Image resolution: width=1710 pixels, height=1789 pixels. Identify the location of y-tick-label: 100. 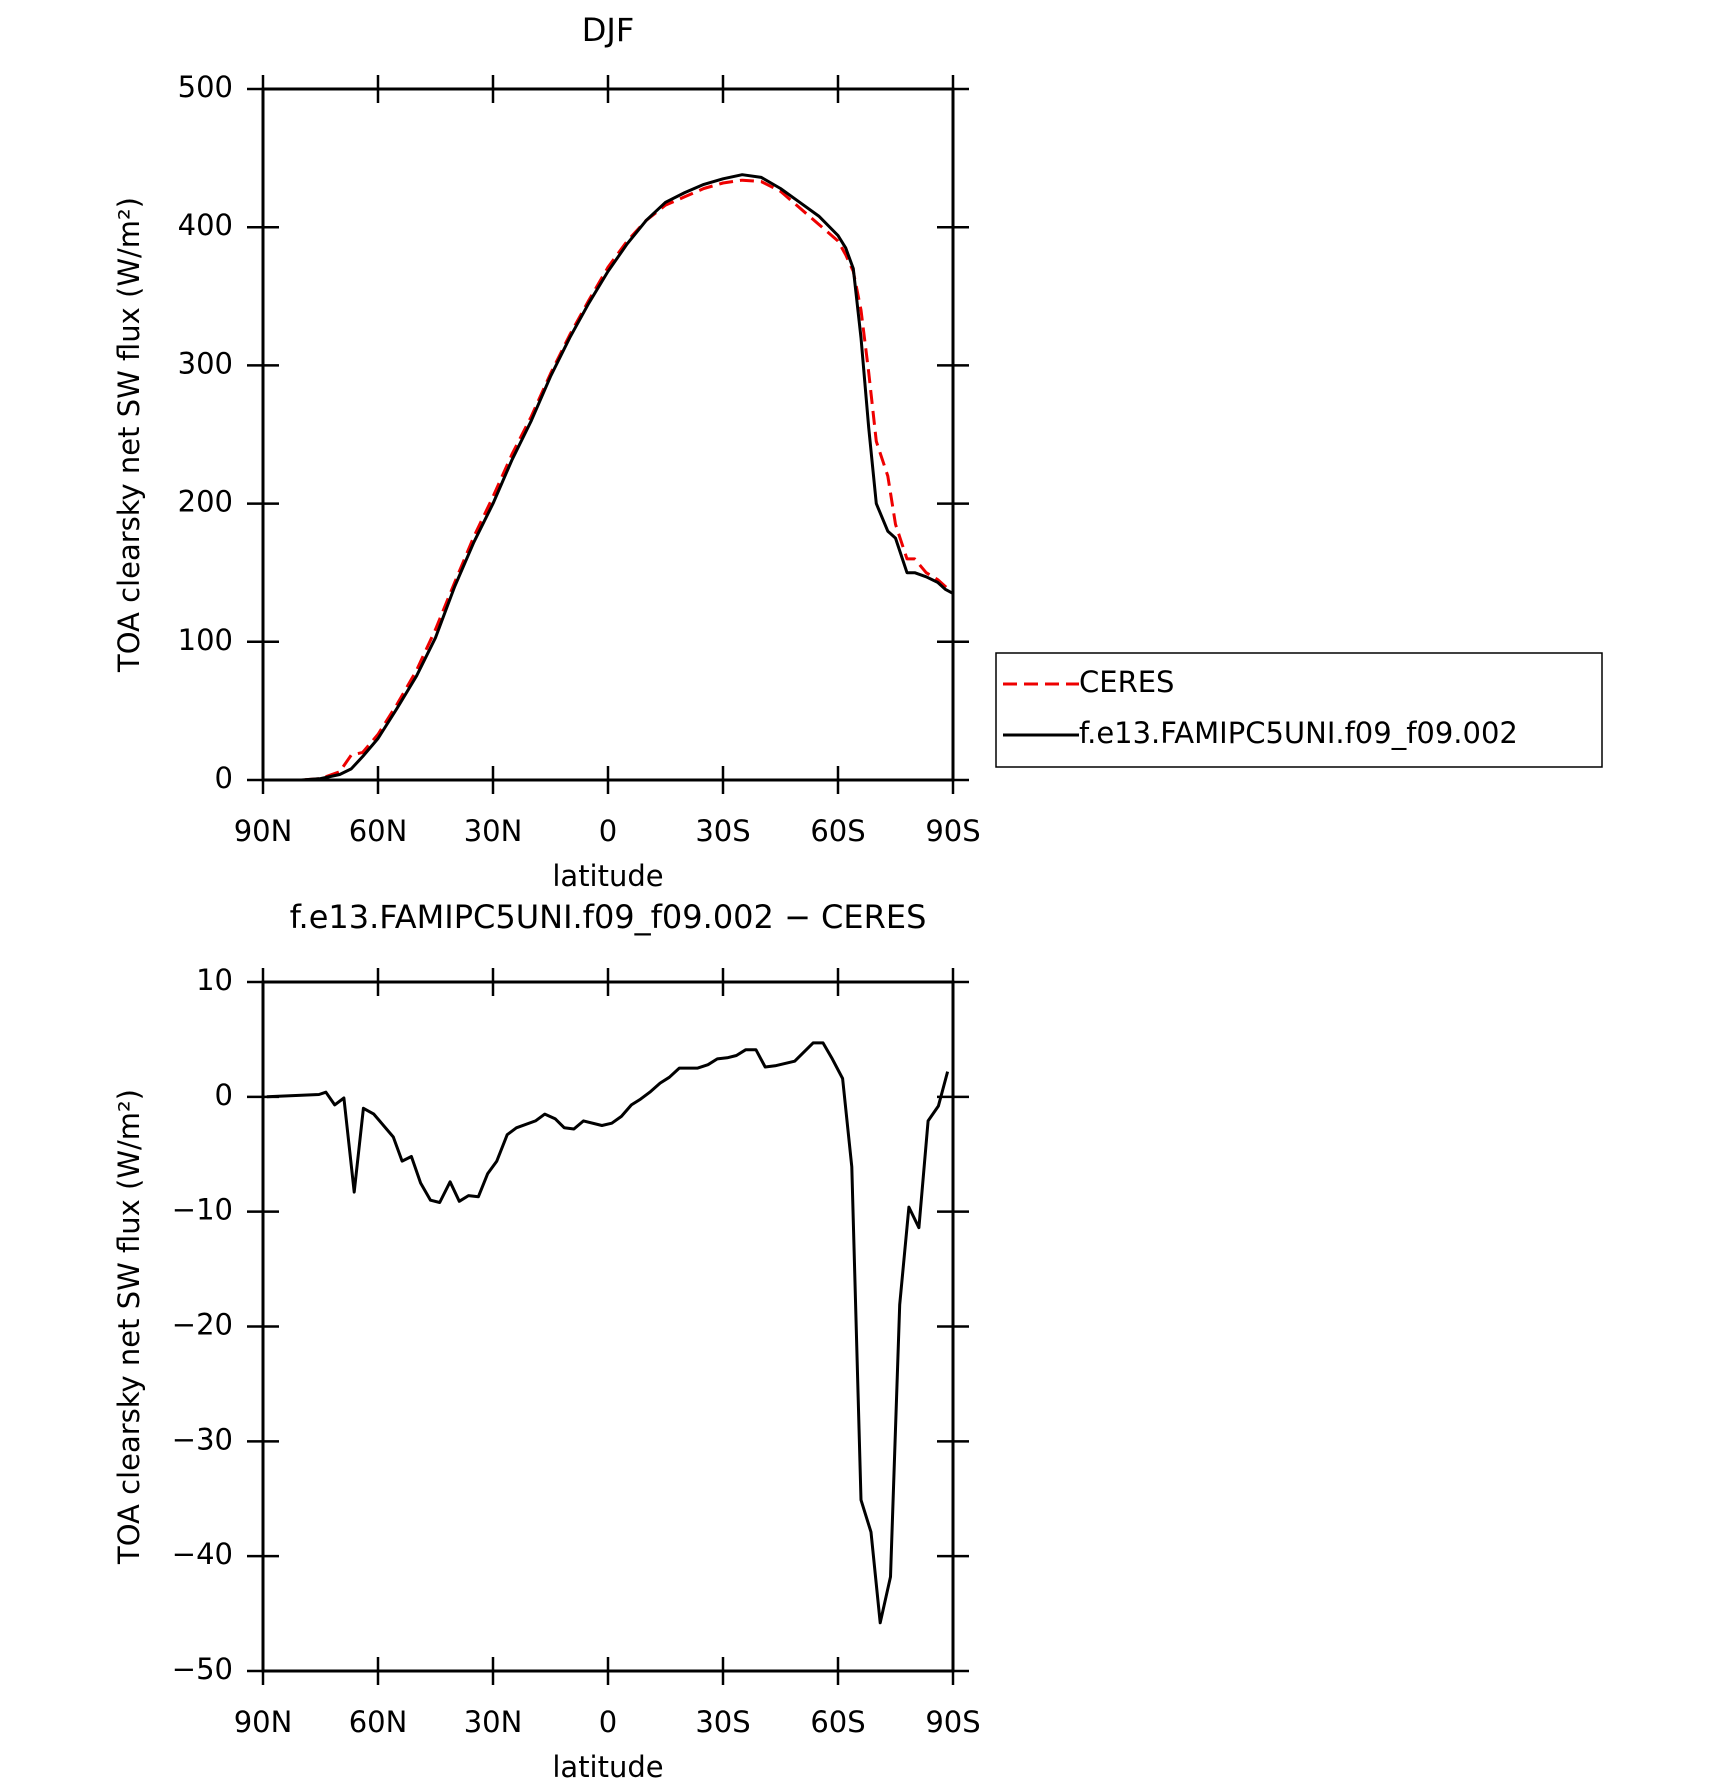
(205, 640).